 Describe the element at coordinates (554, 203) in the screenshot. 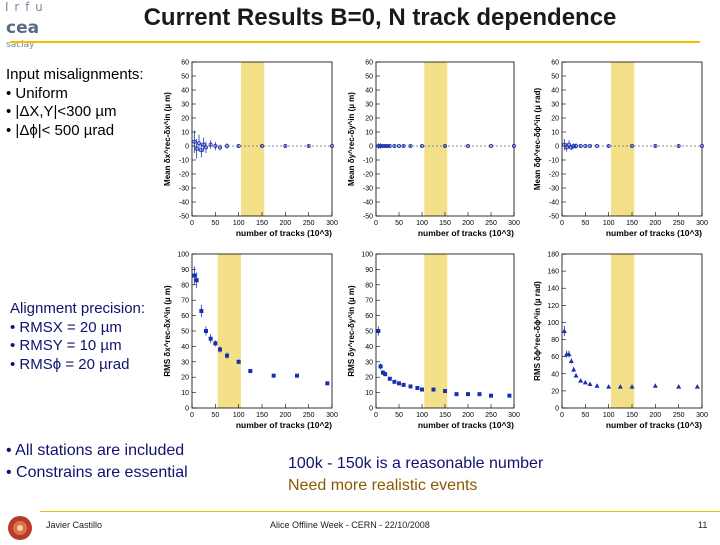

I see `y-tick-label: -40` at that location.